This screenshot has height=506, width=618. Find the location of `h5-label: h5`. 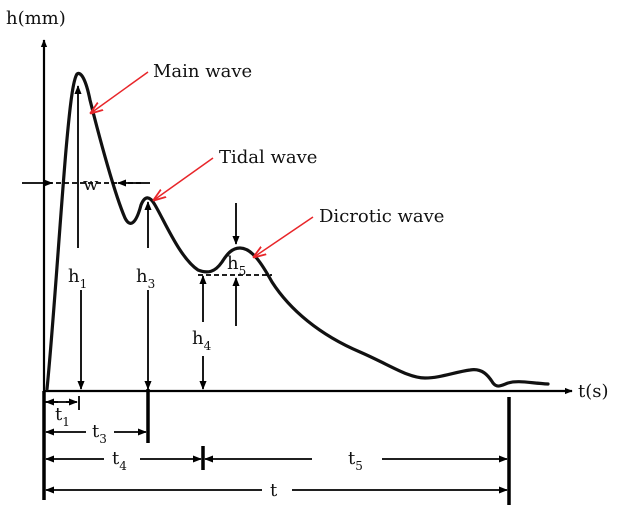

h5-label: h5 is located at coordinates (236, 265).